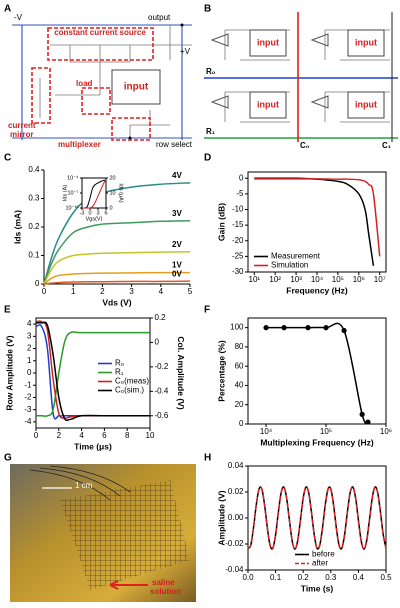 The height and width of the screenshot is (608, 400). I want to click on y-tick-label: 0.04, so click(236, 465).